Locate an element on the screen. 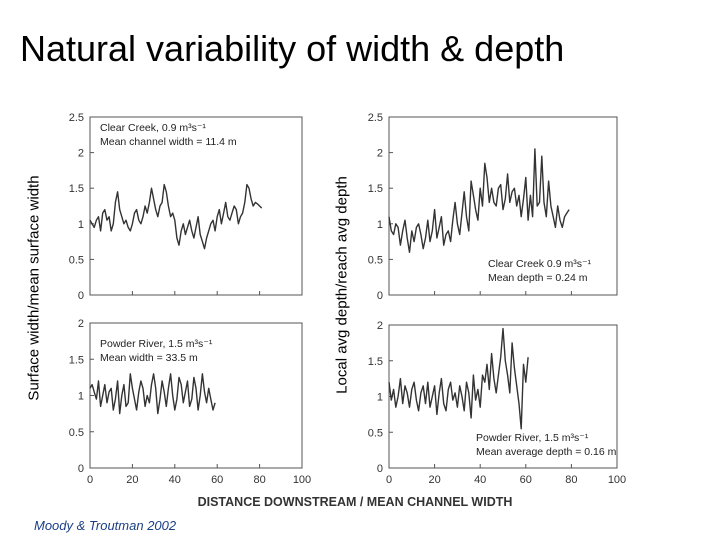 The height and width of the screenshot is (540, 720). top-right-ytick-label: 1.5 is located at coordinates (375, 189).